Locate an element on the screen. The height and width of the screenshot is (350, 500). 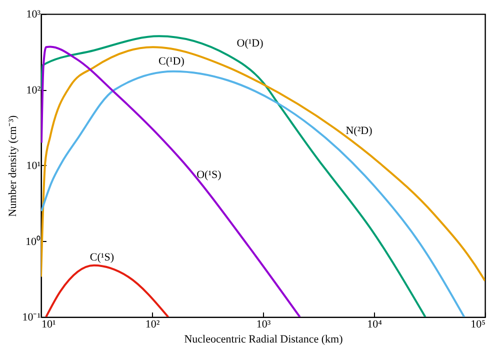
series-label: O(¹D) is located at coordinates (250, 43).